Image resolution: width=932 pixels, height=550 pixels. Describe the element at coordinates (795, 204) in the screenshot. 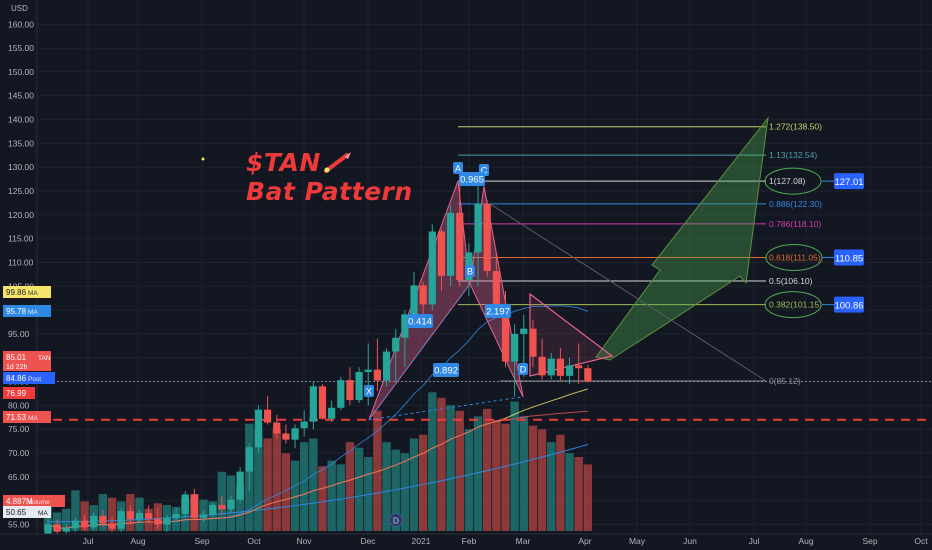

I see `fib-label: 0.886(122.30)` at that location.